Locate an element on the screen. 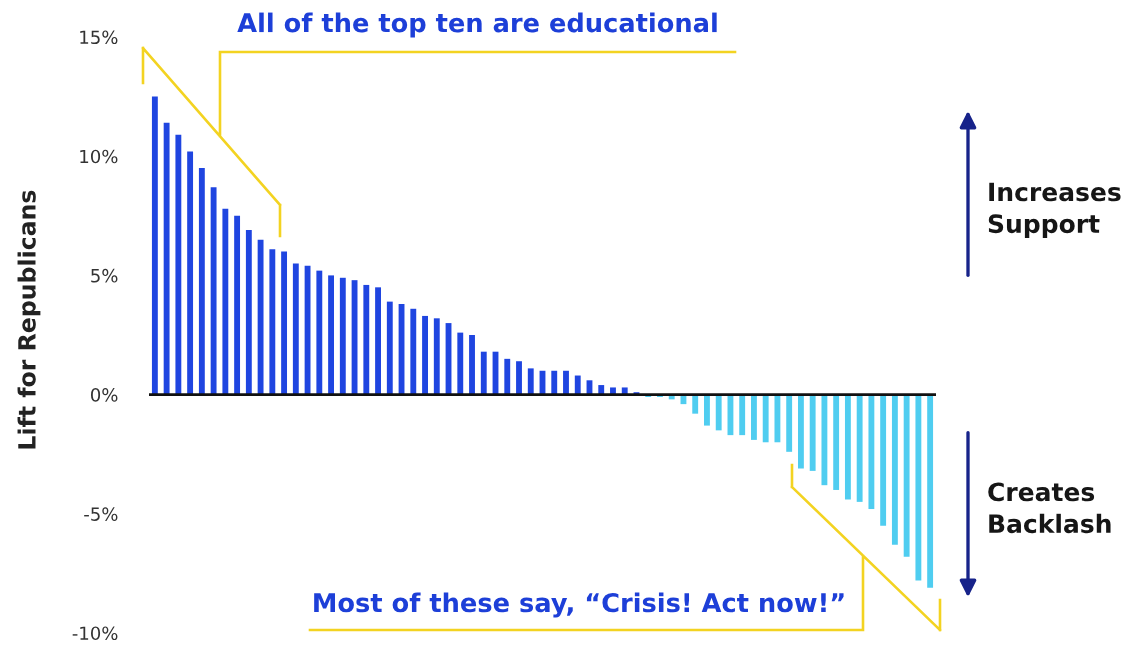 The width and height of the screenshot is (1146, 649). y-axis-title: Lift for Republicans is located at coordinates (29, 319).